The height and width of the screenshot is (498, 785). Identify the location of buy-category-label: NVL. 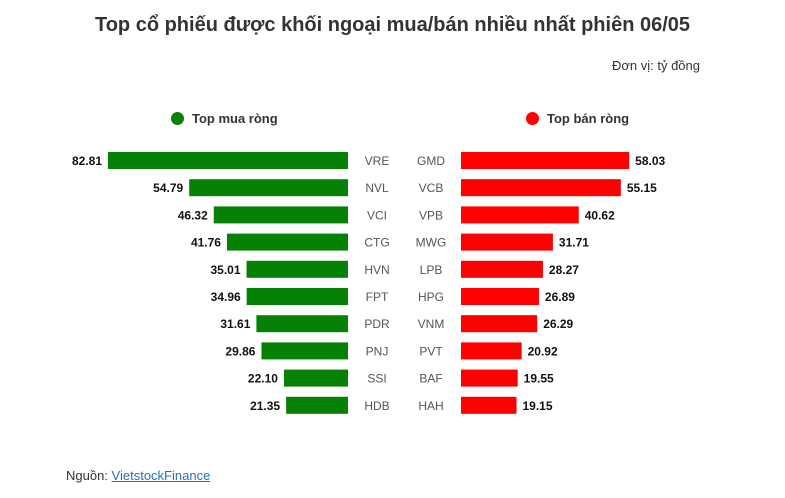
(377, 188).